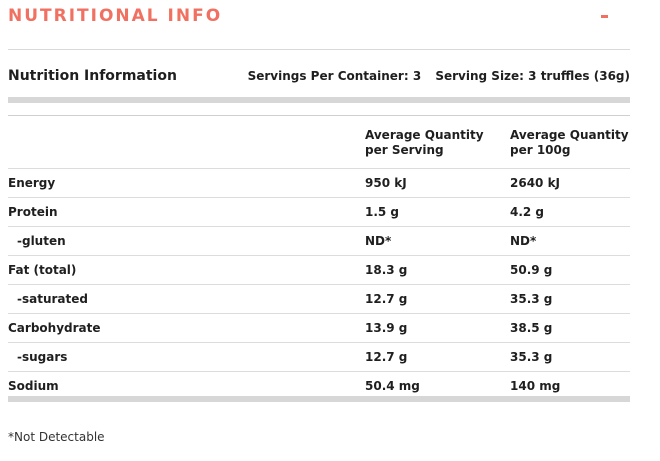 The width and height of the screenshot is (660, 461). What do you see at coordinates (570, 212) in the screenshot?
I see `per-100g-value: 4.2 g` at bounding box center [570, 212].